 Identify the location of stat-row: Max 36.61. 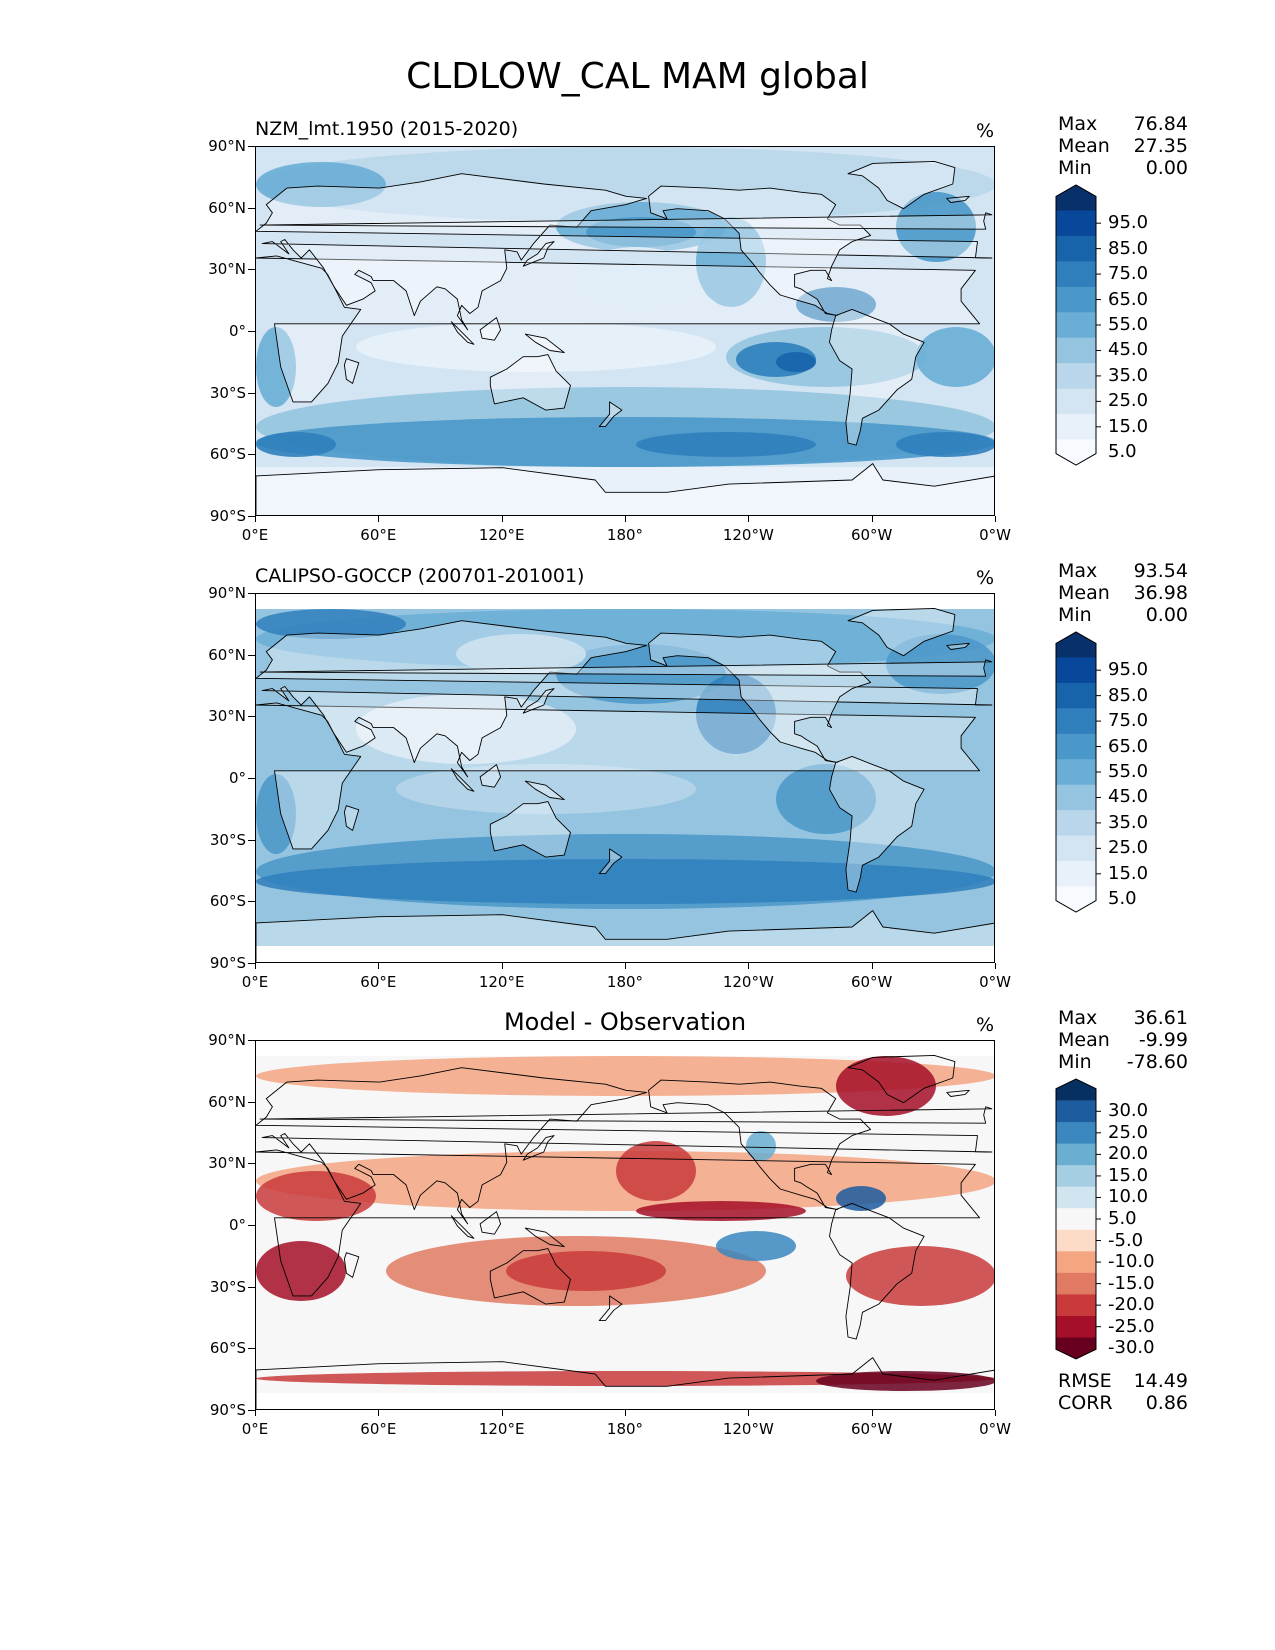
(1123, 1018).